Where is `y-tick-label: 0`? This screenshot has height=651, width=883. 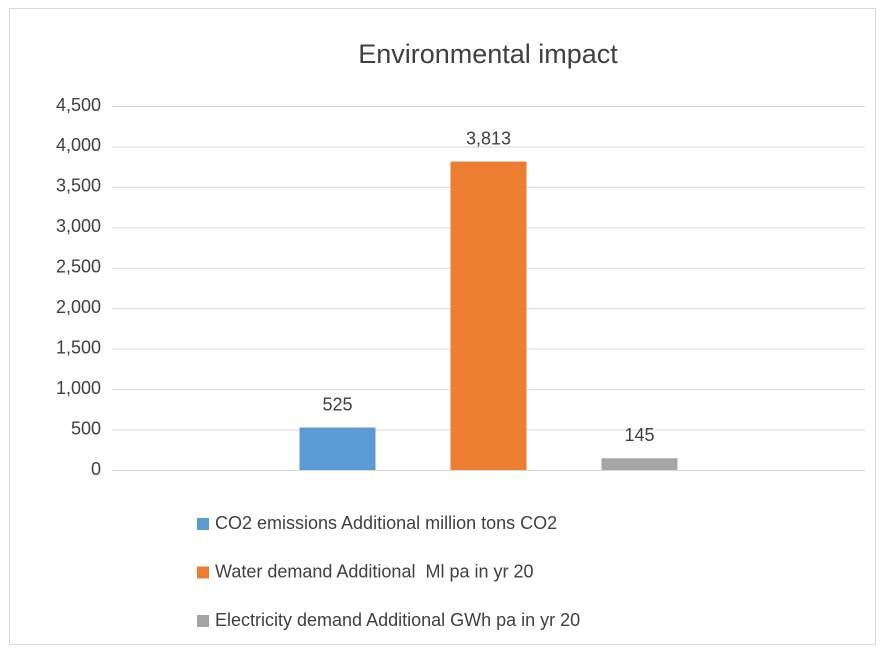
y-tick-label: 0 is located at coordinates (96, 469).